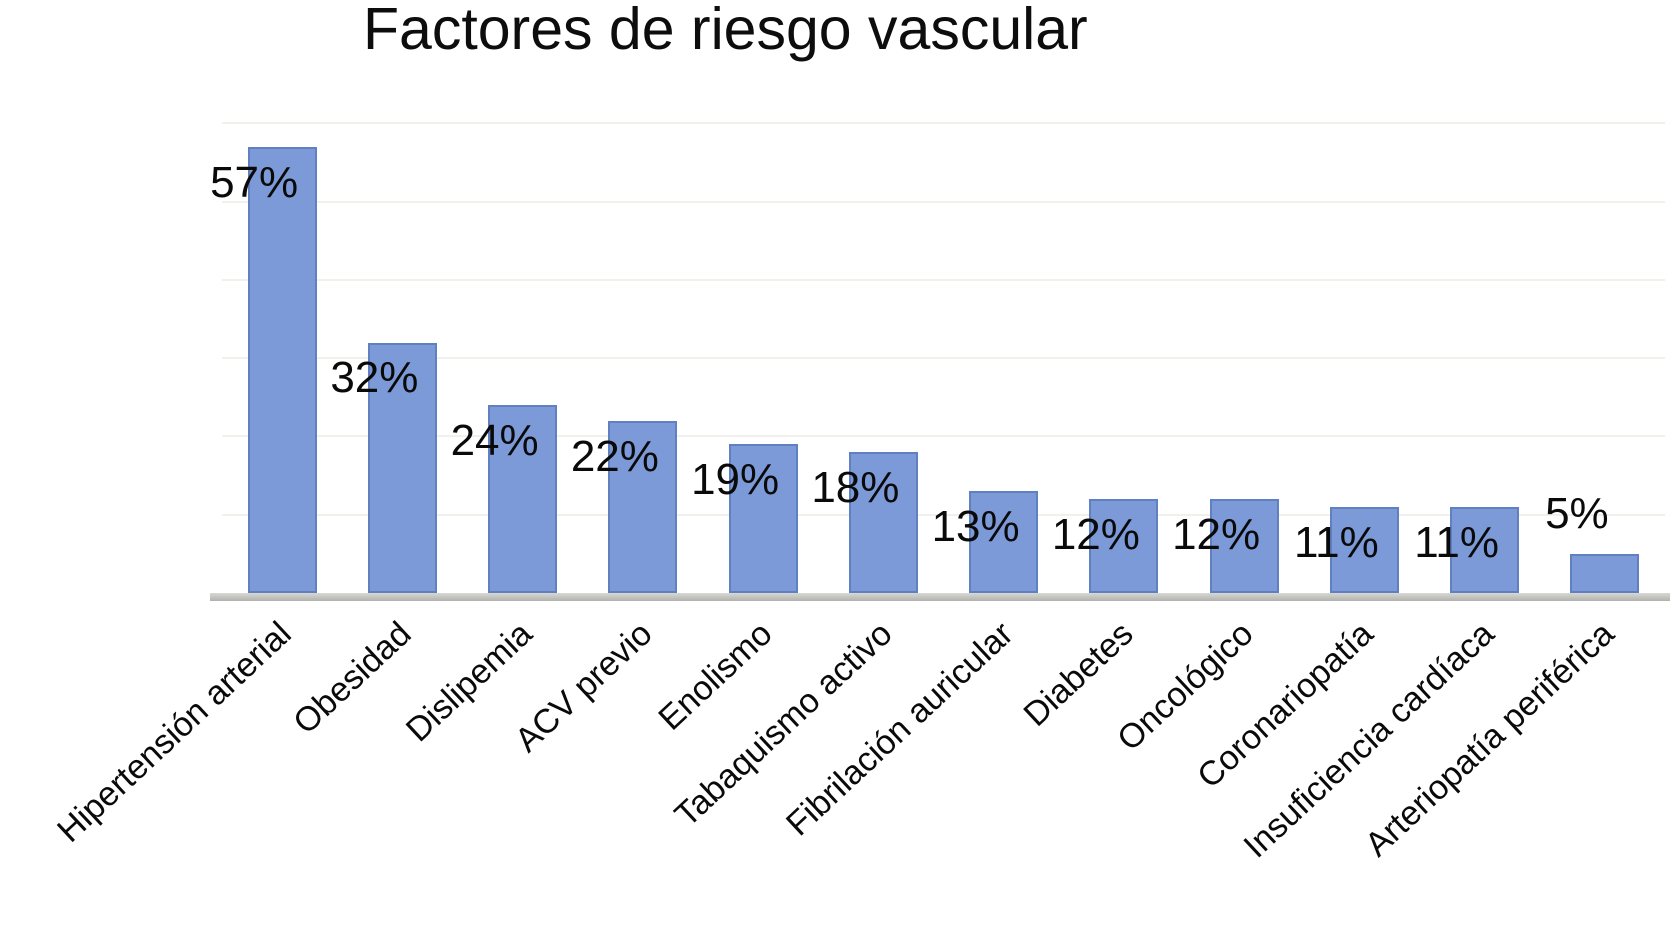 The height and width of the screenshot is (935, 1670). I want to click on bar-value-label: 5%, so click(1577, 513).